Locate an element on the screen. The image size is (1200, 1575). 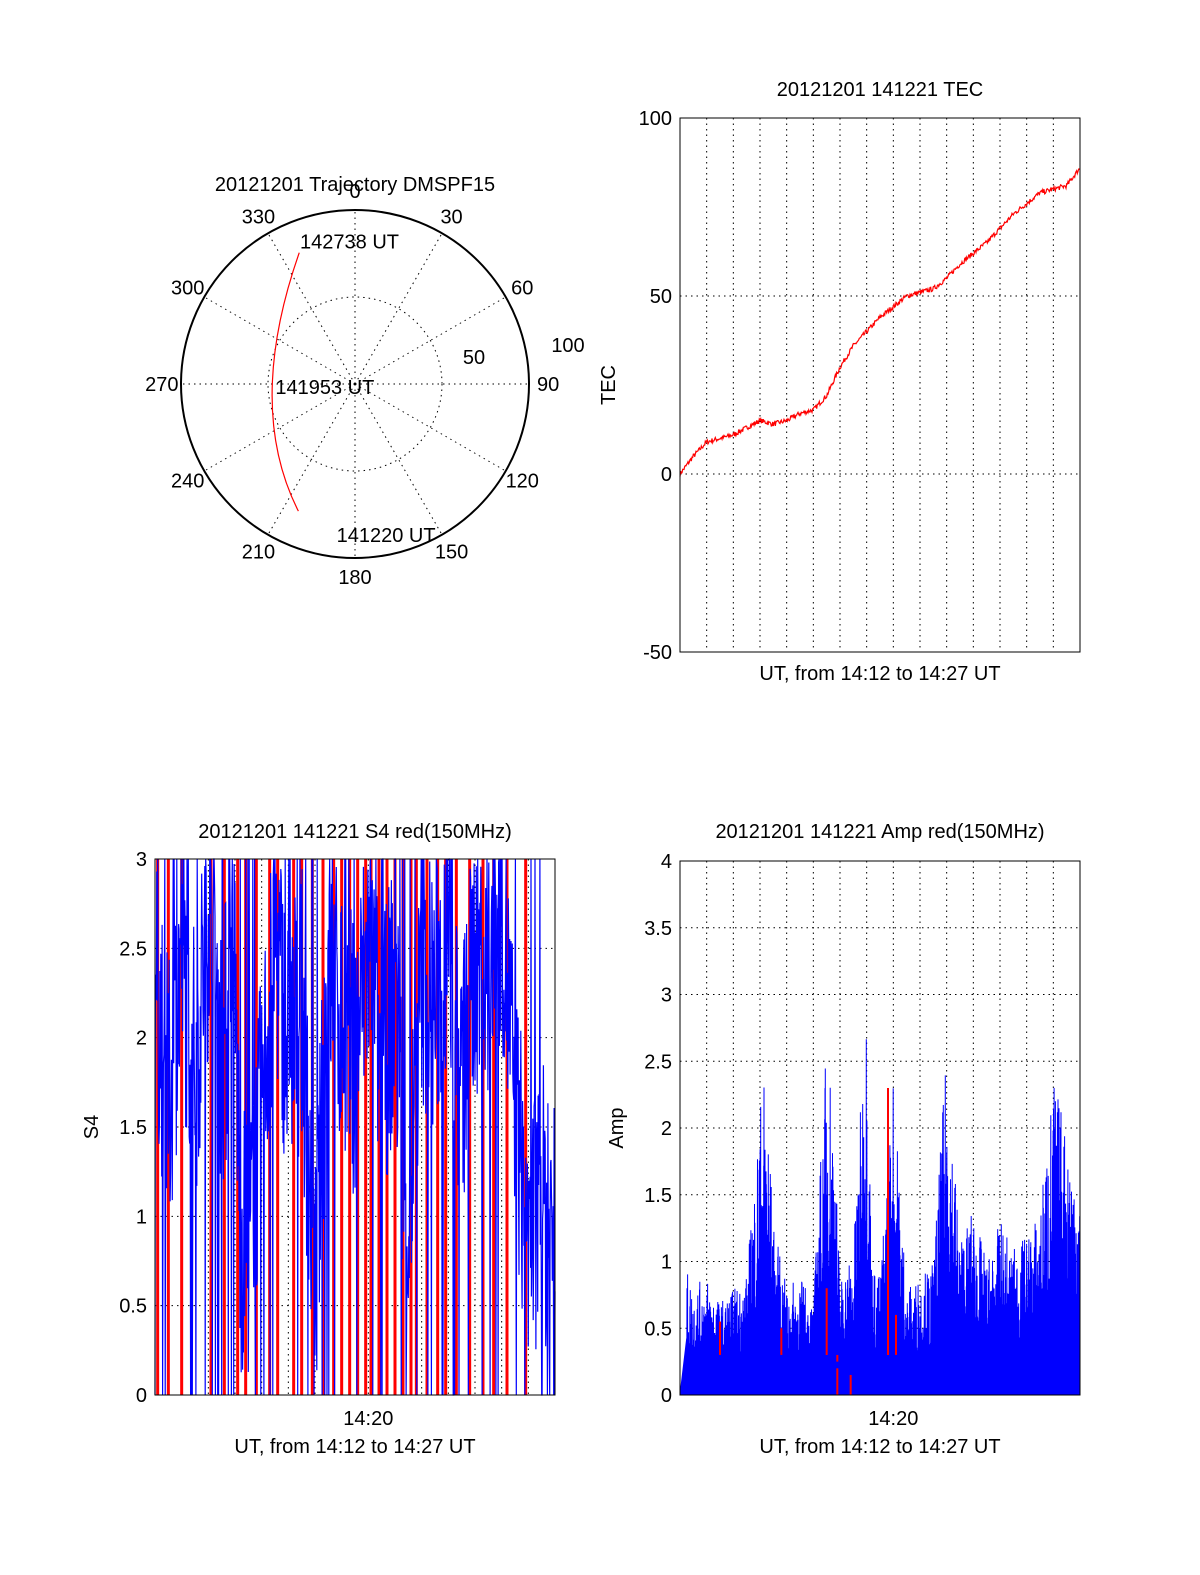
trajectory-annotations: 142738 UT 141953 UT 141220 UT is located at coordinates (355, 389).